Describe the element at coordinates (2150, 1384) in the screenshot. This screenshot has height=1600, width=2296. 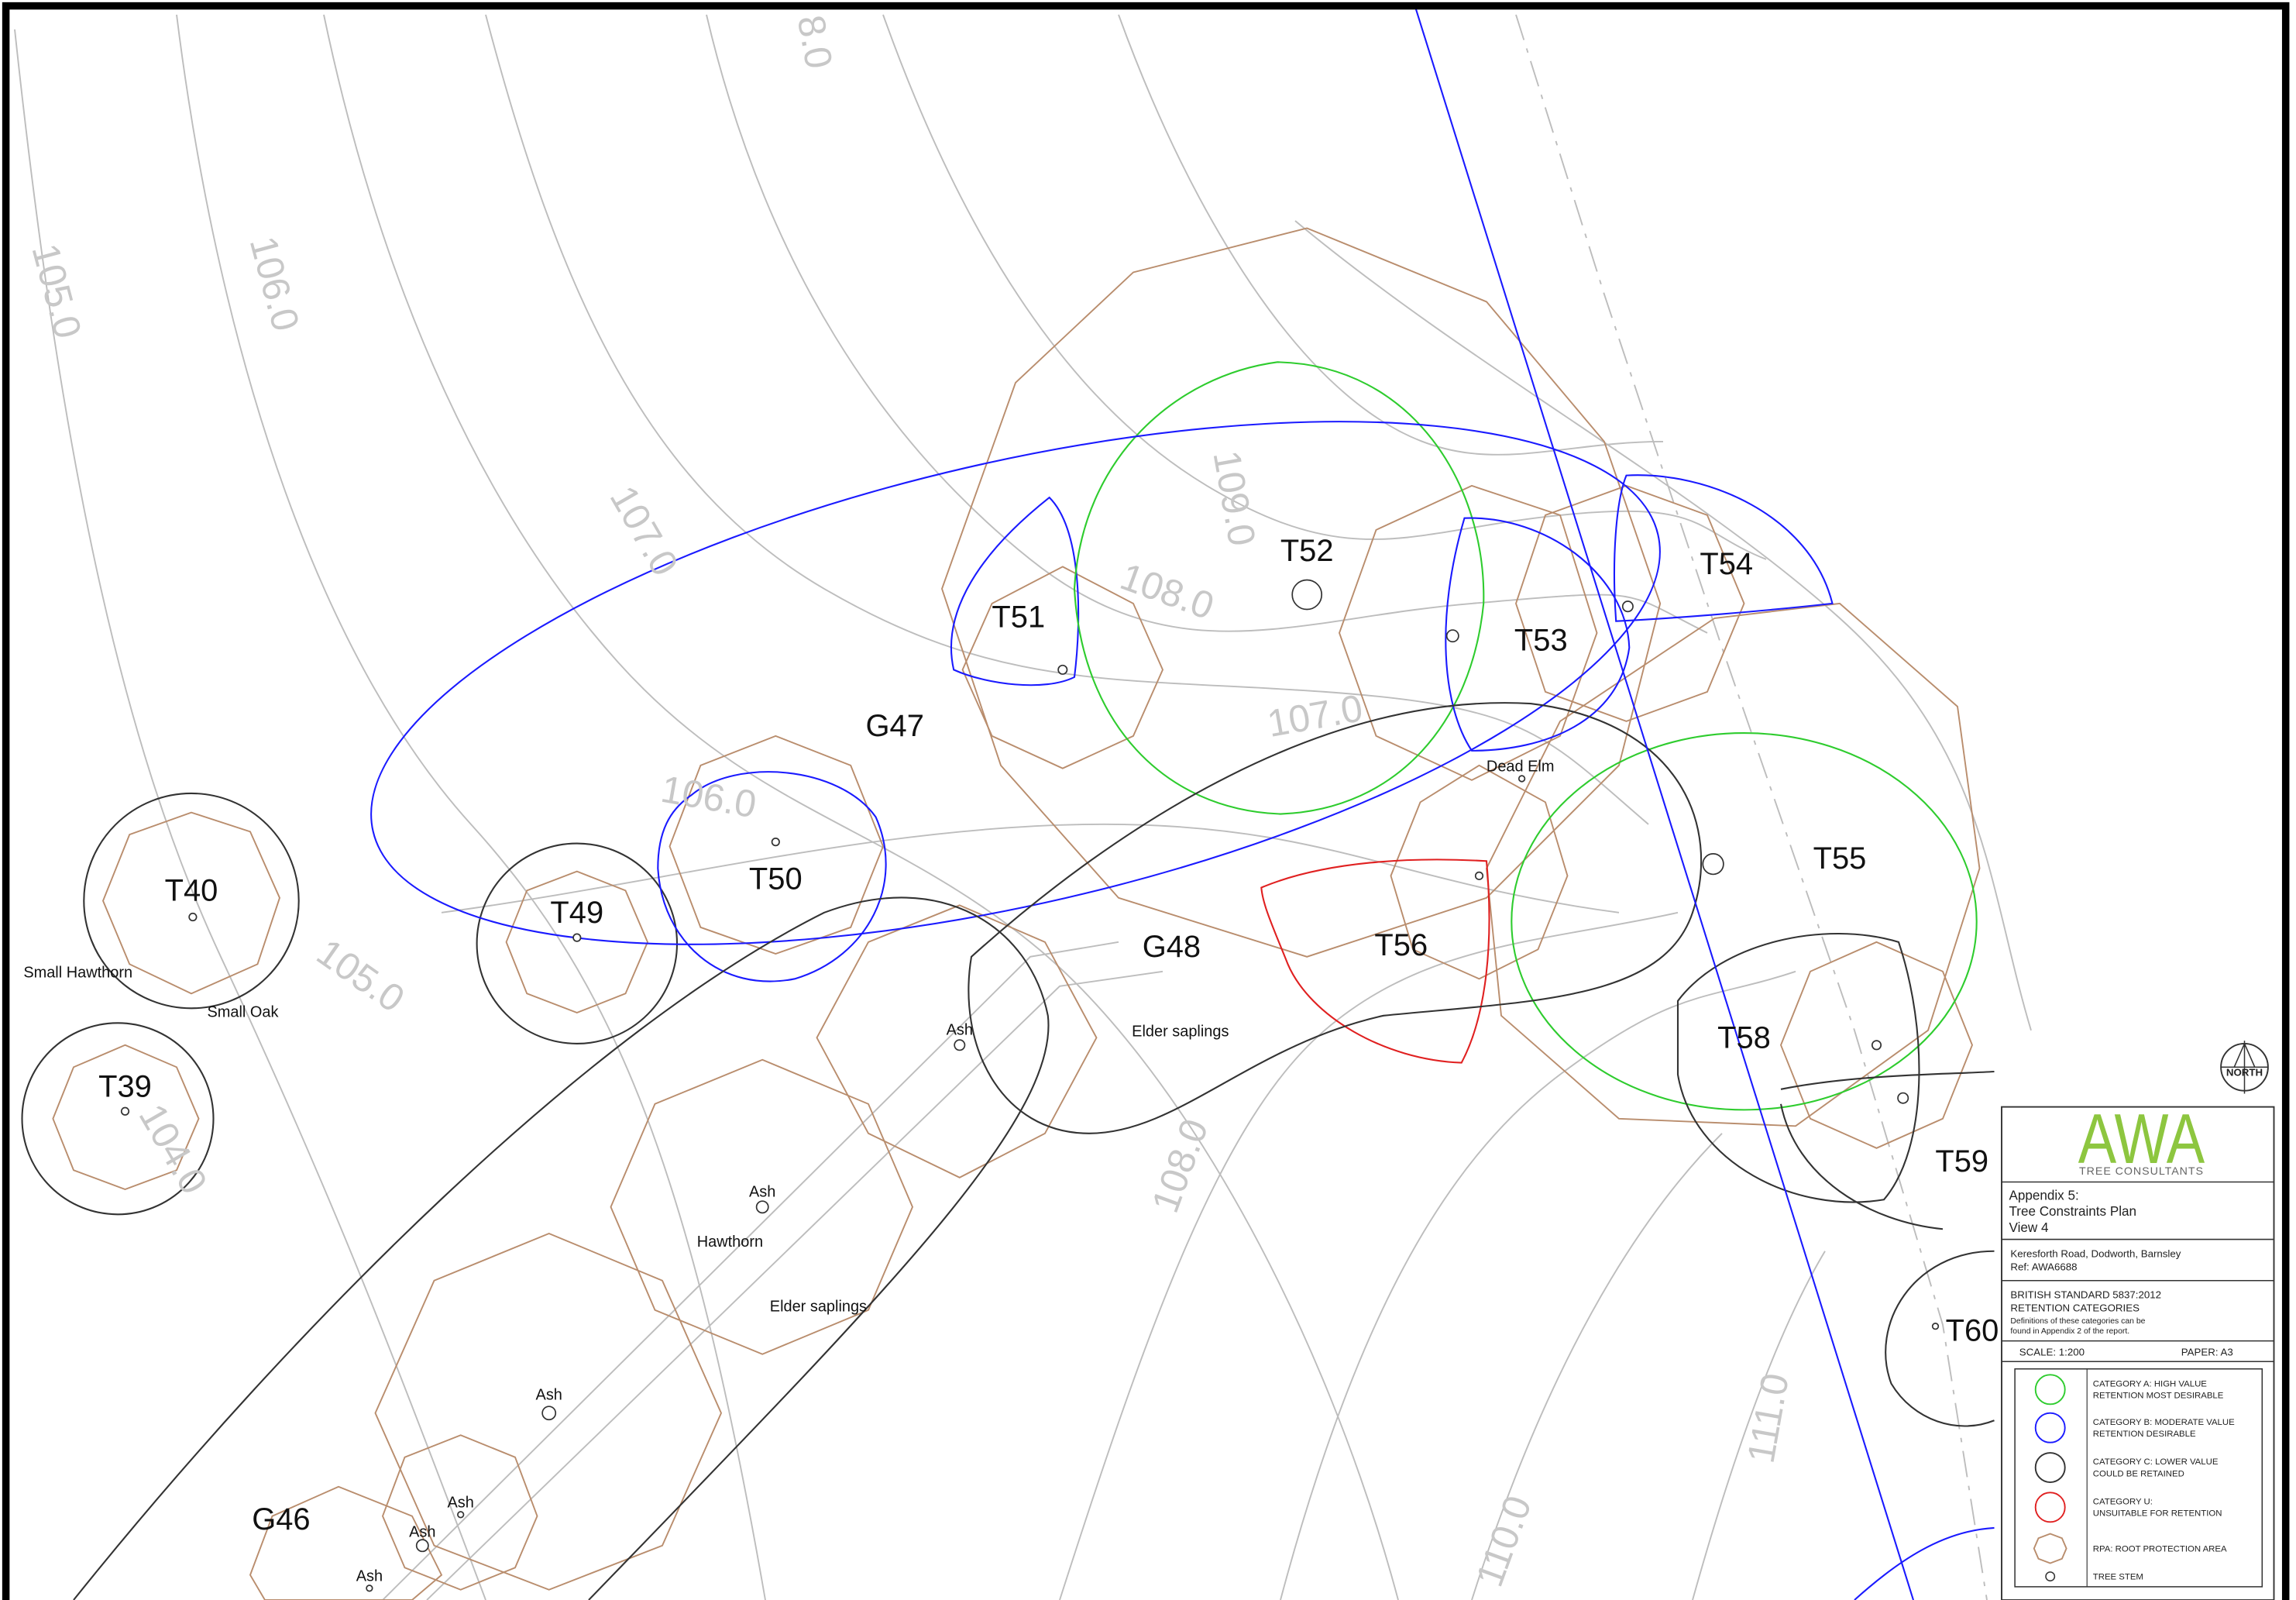
I see `legend-label: CATEGORY A: HIGH VALUE` at that location.